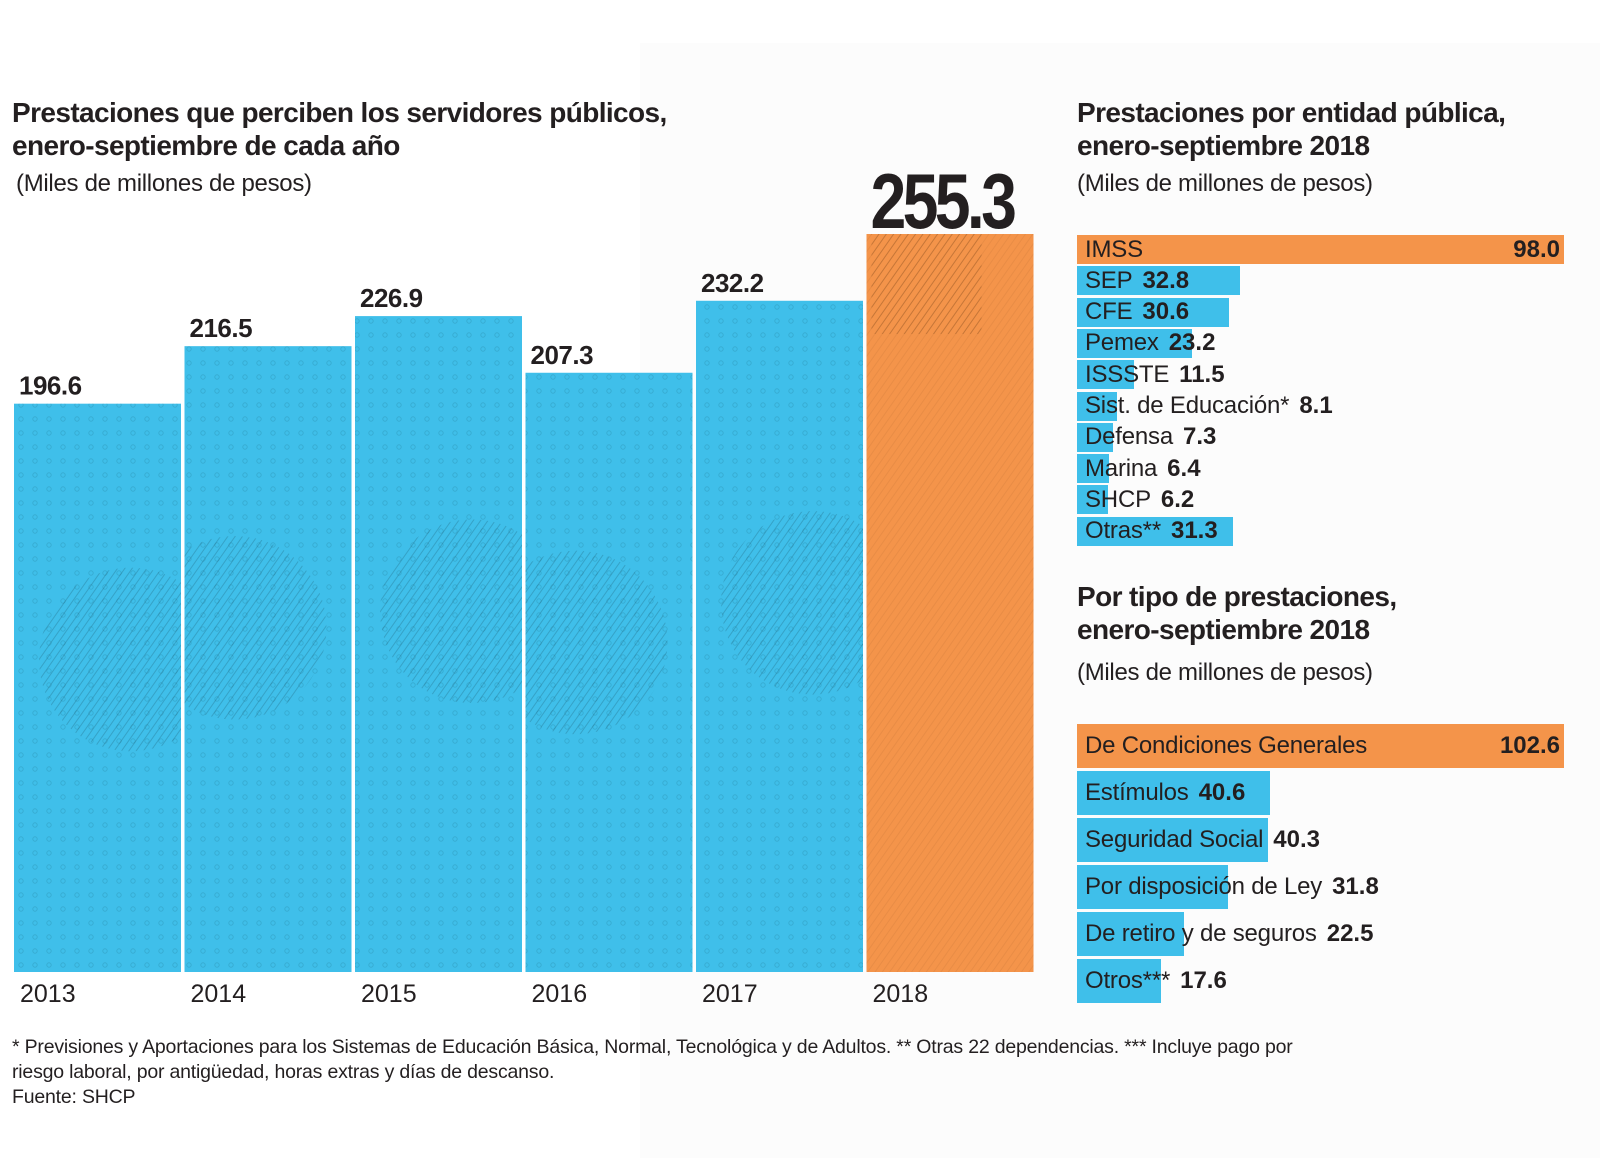 The height and width of the screenshot is (1158, 1600). I want to click on hbar-label: SEP, so click(1109, 280).